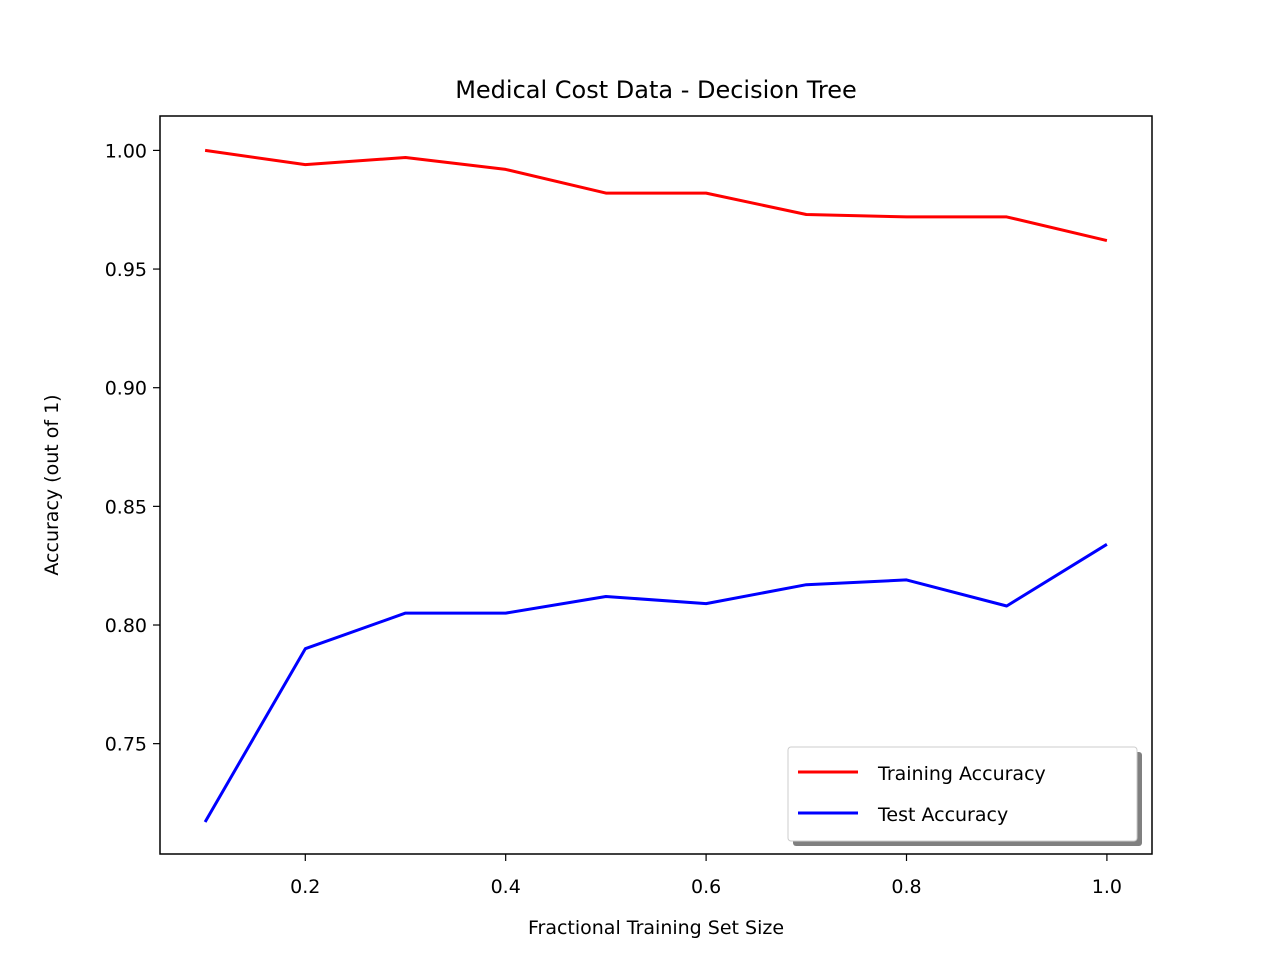 This screenshot has width=1280, height=960. I want to click on x-axis-label: Fractional Training Set Size, so click(656, 928).